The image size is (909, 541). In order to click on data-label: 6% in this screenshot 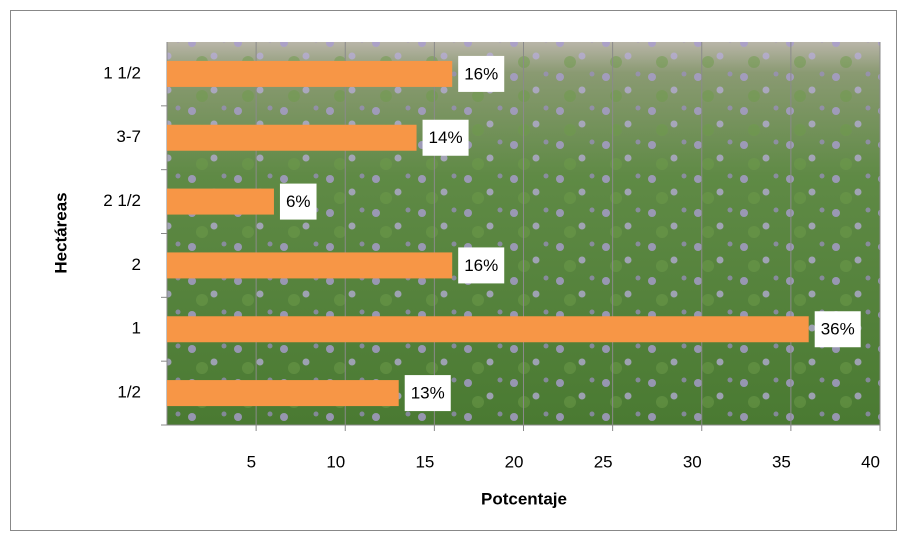, I will do `click(298, 201)`.